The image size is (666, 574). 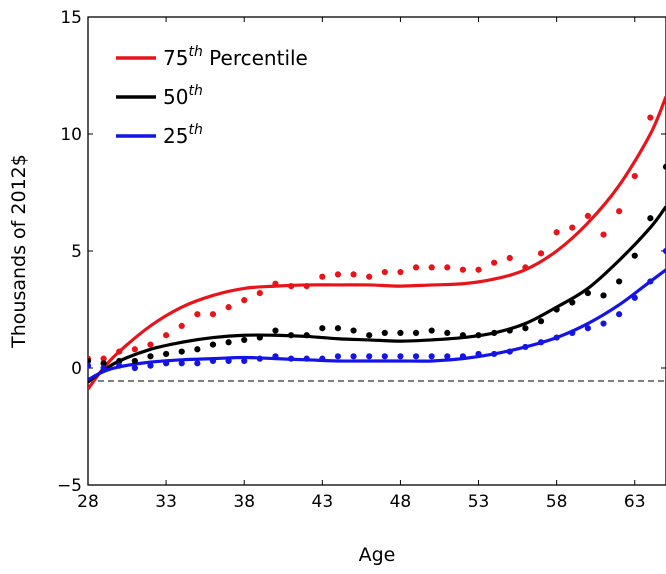 What do you see at coordinates (76, 369) in the screenshot?
I see `y-tick-label: 0` at bounding box center [76, 369].